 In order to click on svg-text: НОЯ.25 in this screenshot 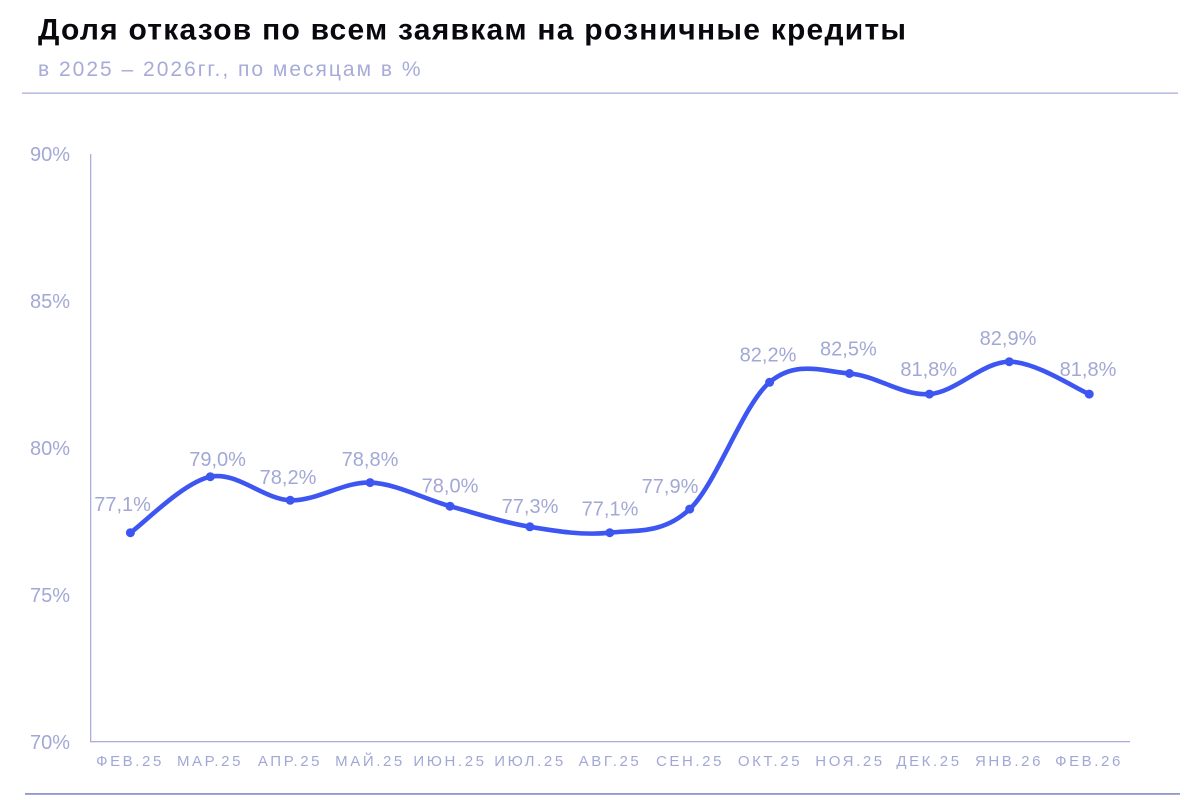, I will do `click(849, 761)`.